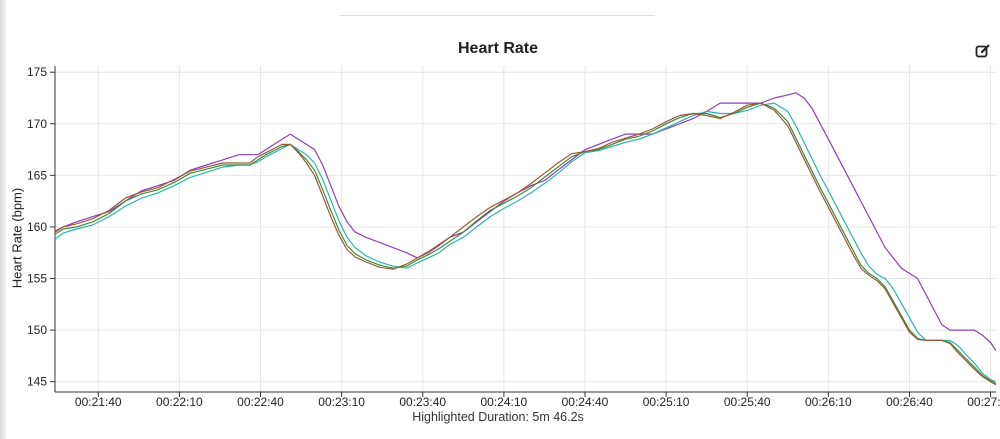  I want to click on highlighted-duration: Highlighted Duration: 5m 46.2s, so click(498, 417).